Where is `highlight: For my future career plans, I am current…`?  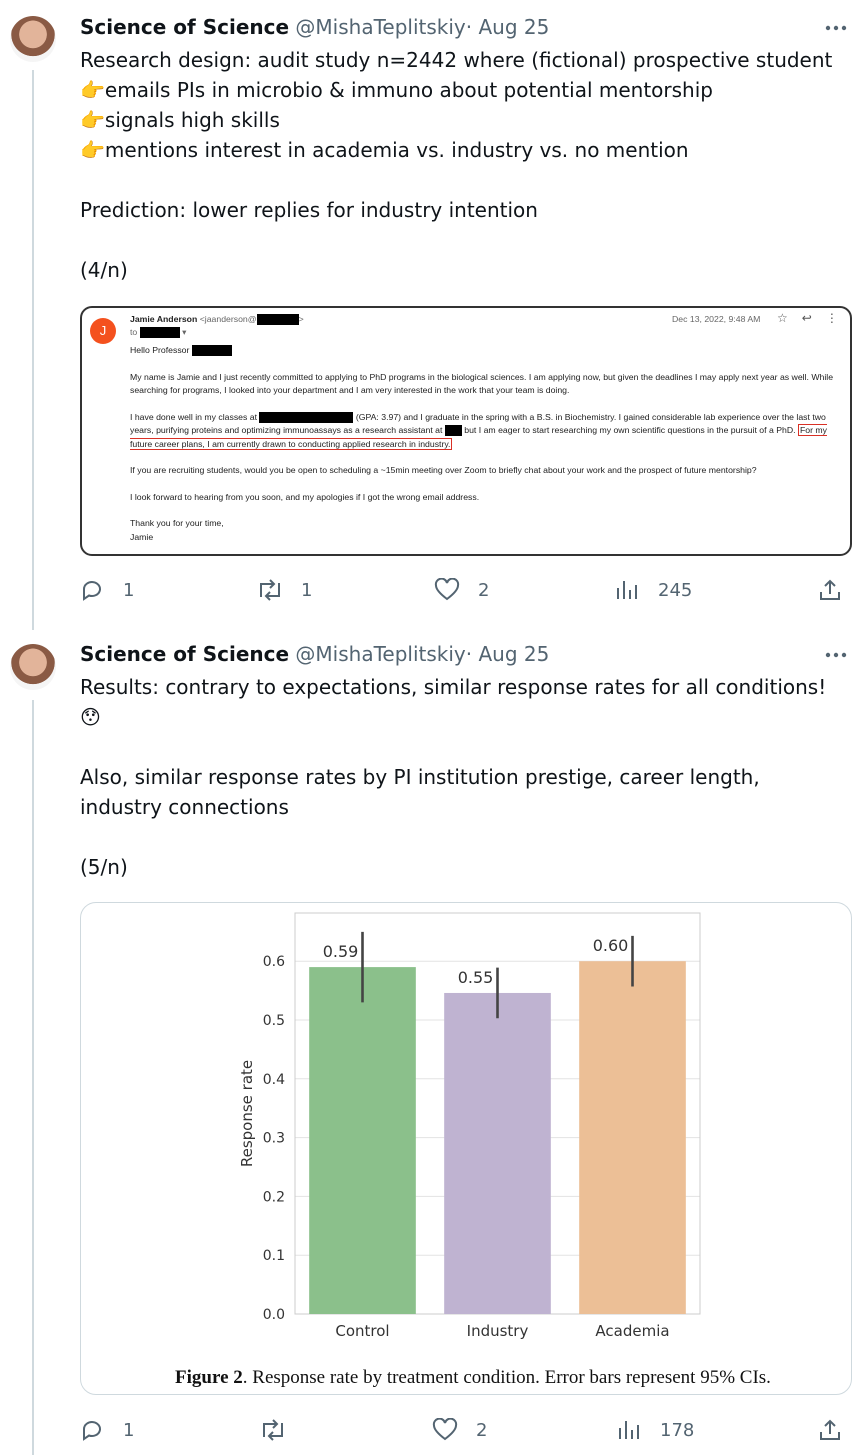 highlight: For my future career plans, I am current… is located at coordinates (478, 437).